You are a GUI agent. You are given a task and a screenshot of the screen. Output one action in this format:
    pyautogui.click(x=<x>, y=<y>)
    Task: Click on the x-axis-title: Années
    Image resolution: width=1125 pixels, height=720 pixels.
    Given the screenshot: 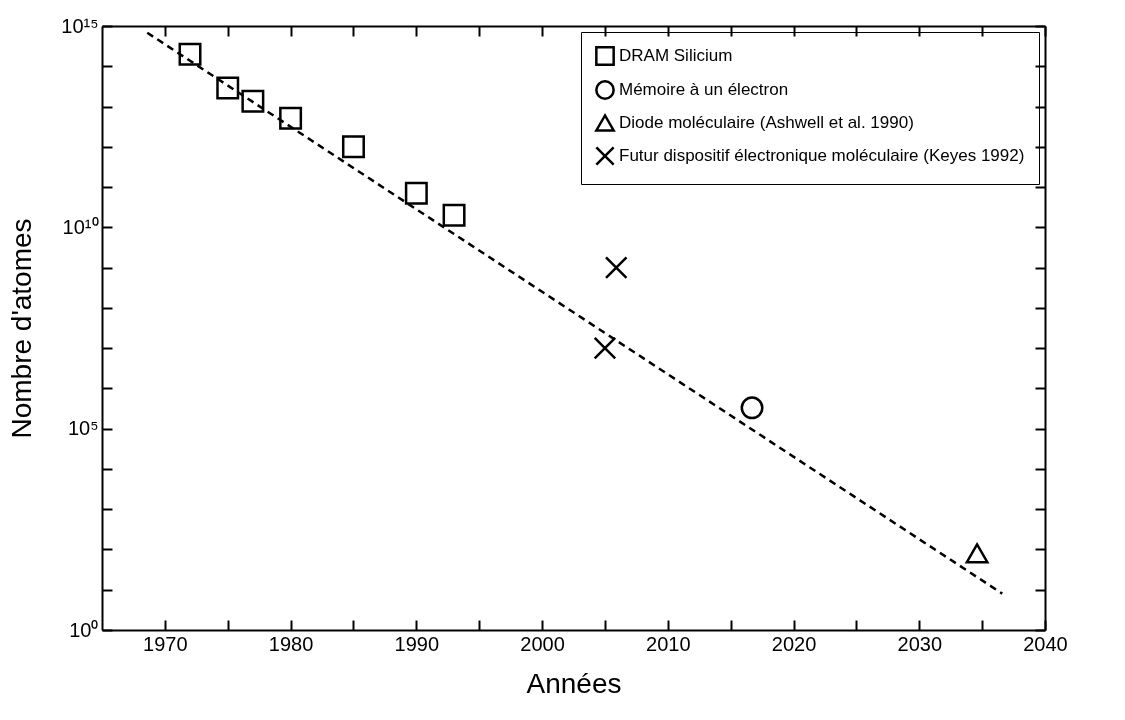 What is the action you would take?
    pyautogui.click(x=574, y=683)
    